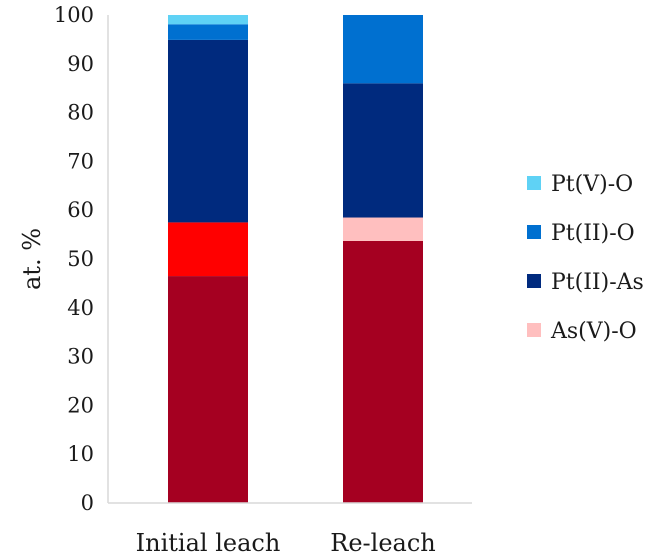  I want to click on y-tick-label: 60, so click(80, 210).